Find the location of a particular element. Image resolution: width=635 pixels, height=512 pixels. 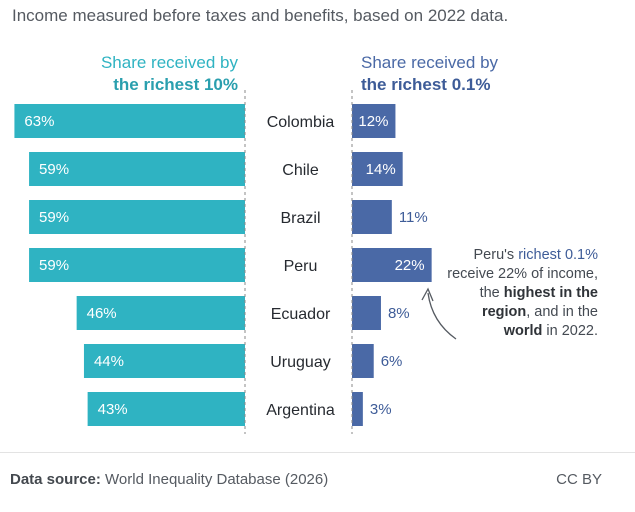

right-header-line1: Share received by is located at coordinates (430, 62).